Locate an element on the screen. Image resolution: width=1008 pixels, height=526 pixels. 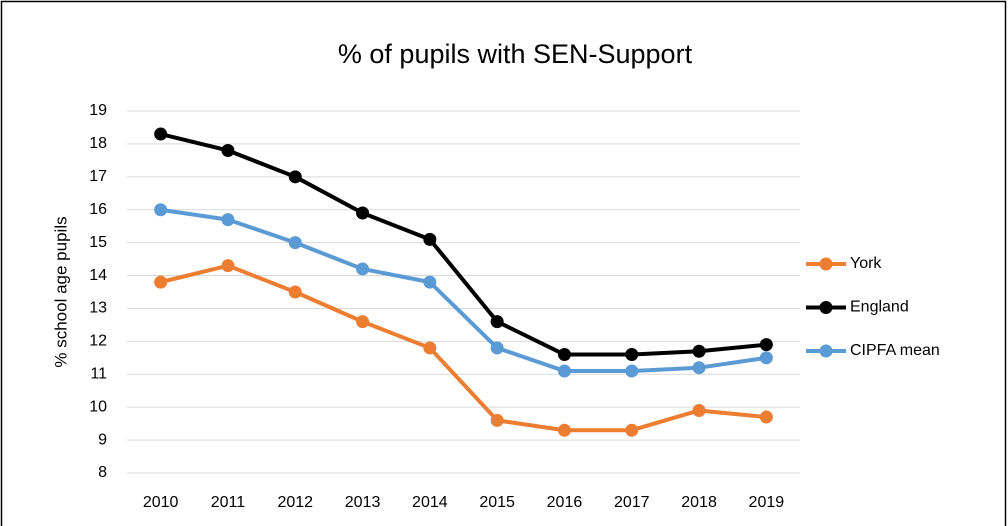
y-tick-label: 9 is located at coordinates (102, 439).